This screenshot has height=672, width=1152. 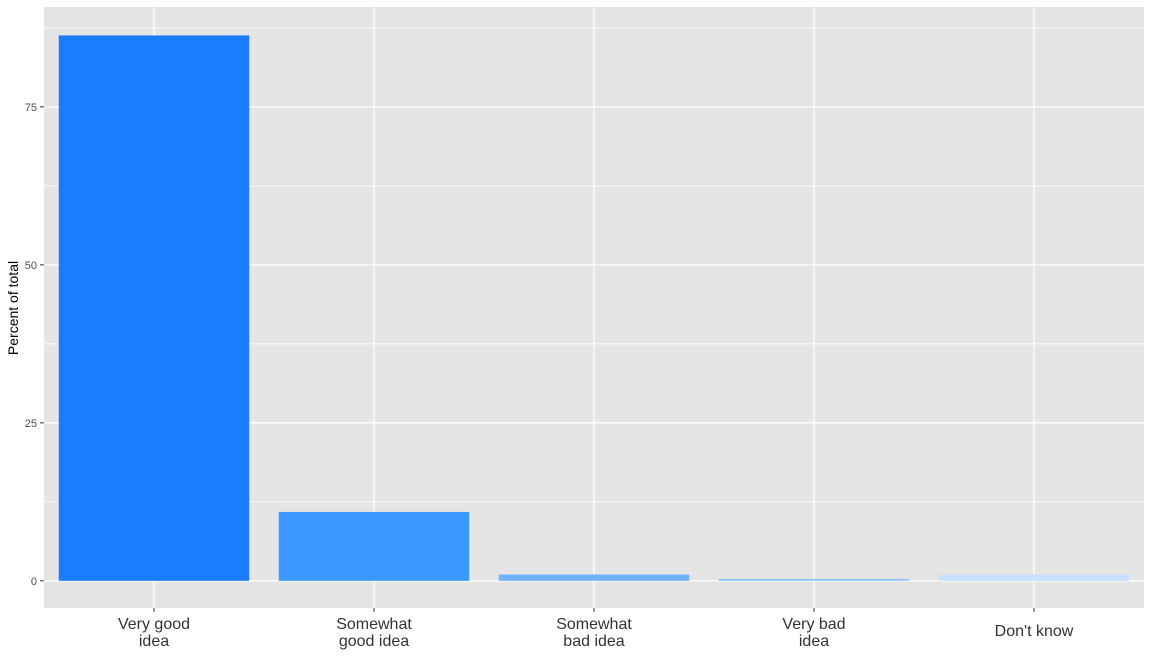 What do you see at coordinates (34, 582) in the screenshot?
I see `y-tick-label: 0` at bounding box center [34, 582].